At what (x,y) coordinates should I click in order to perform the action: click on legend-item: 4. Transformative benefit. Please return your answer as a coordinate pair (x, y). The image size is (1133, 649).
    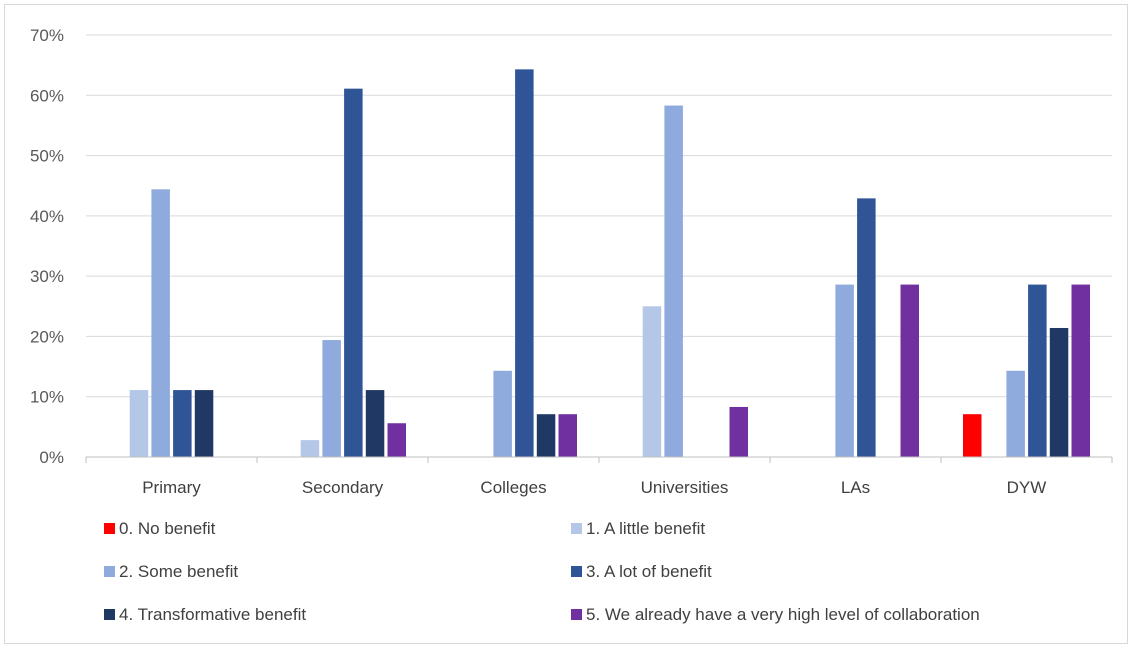
    Looking at the image, I should click on (205, 614).